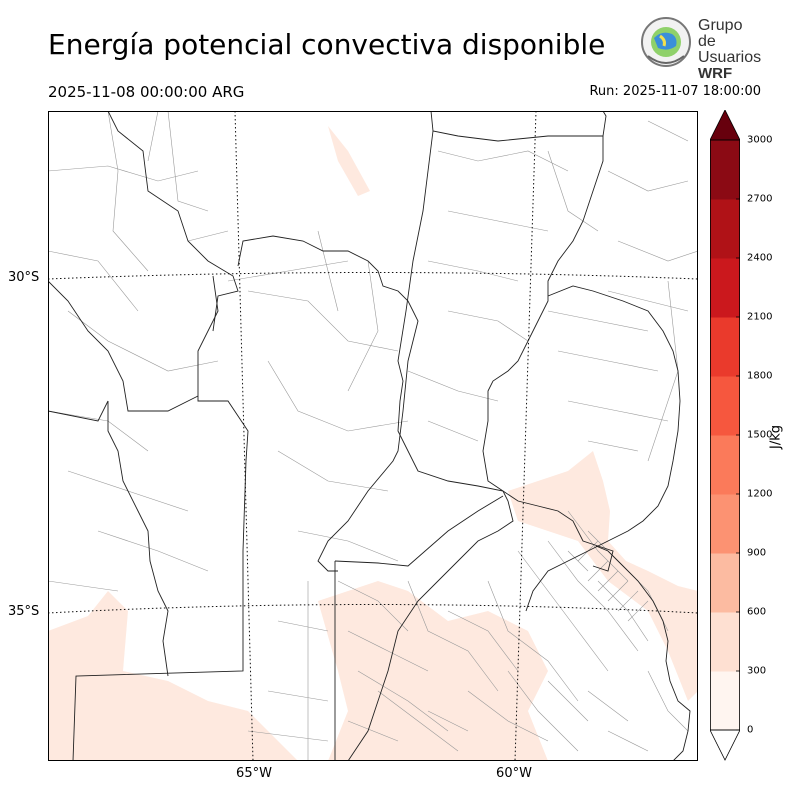 This screenshot has width=800, height=800. Describe the element at coordinates (254, 773) in the screenshot. I see `lon-label-65w: 65°W` at that location.